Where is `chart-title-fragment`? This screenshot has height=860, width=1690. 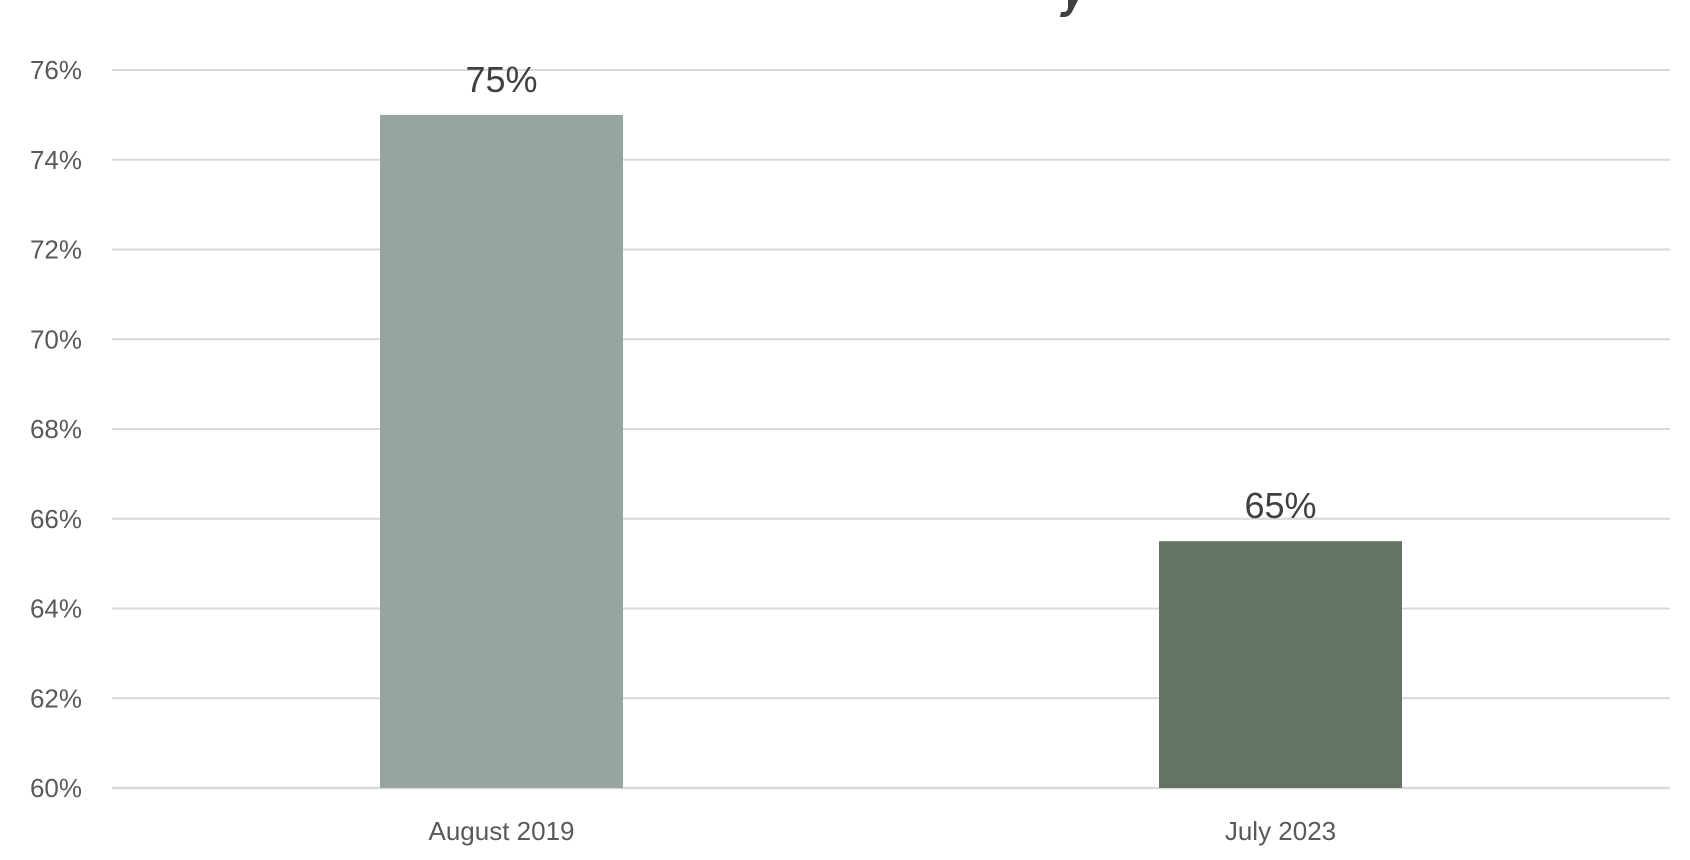
chart-title-fragment is located at coordinates (1069, 8).